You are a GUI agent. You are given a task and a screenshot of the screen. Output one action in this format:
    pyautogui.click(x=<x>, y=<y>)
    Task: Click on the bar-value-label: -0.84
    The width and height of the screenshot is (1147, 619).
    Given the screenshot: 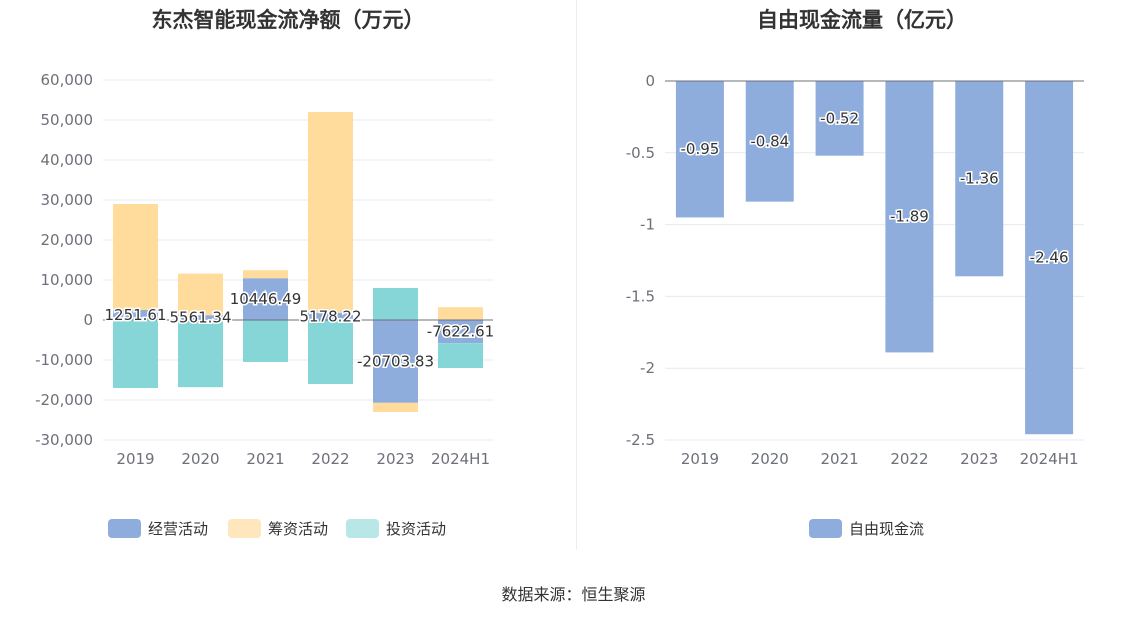 What is the action you would take?
    pyautogui.click(x=769, y=141)
    